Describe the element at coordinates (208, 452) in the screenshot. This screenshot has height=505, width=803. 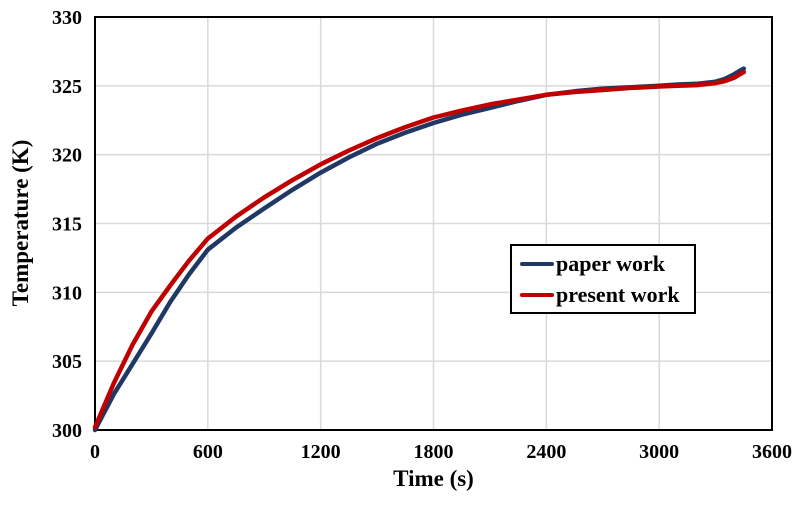
I see `x-tick-label: 600` at that location.